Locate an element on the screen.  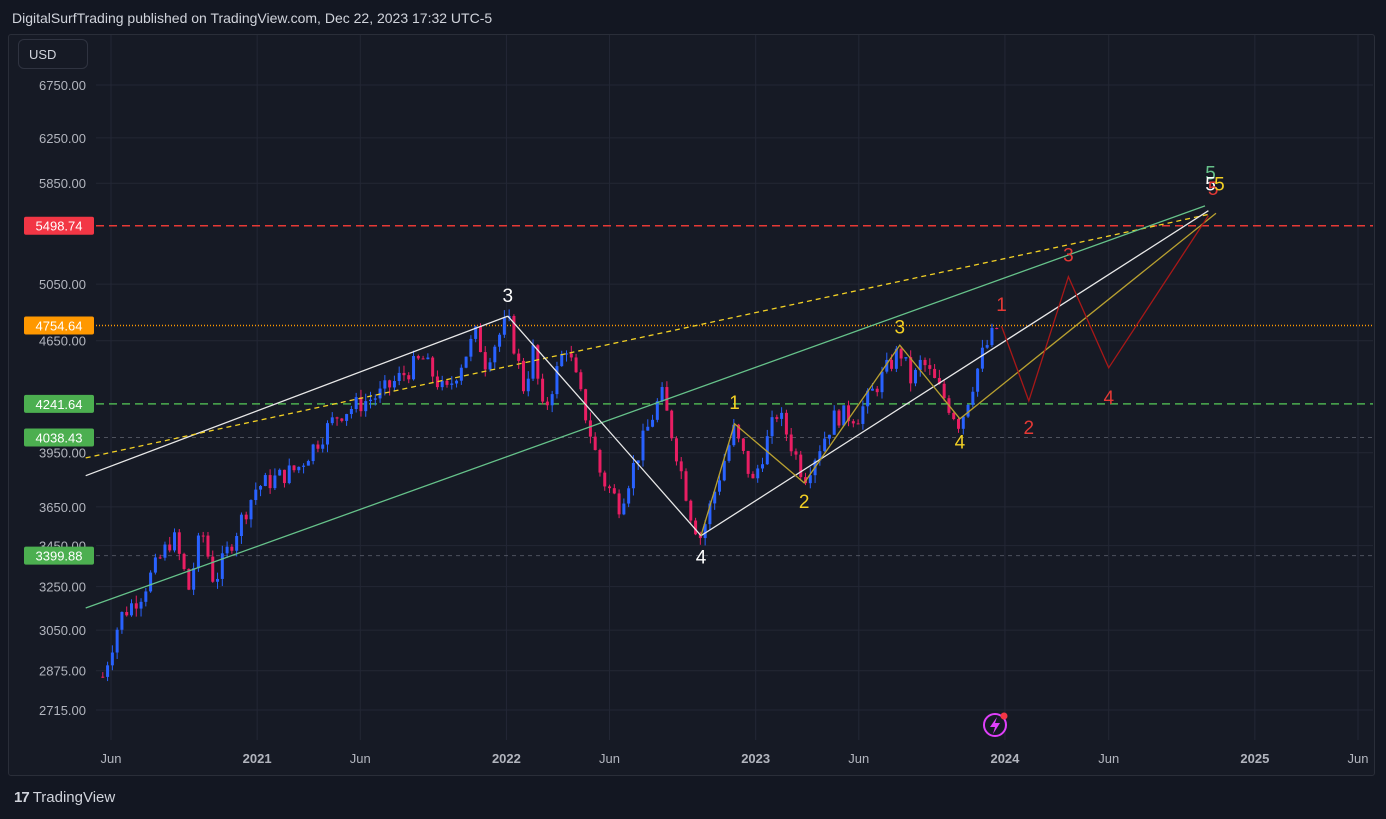
lightning-alert-icon is located at coordinates (995, 724).